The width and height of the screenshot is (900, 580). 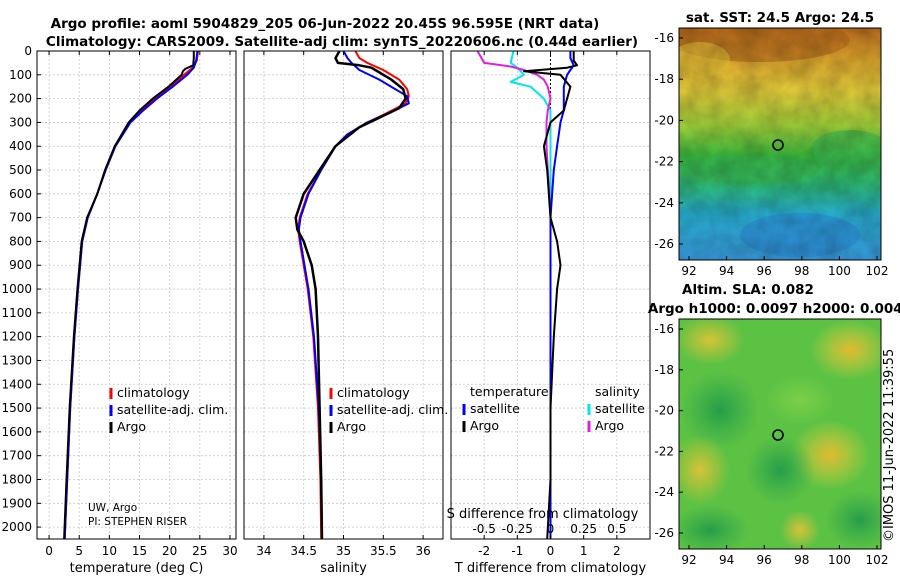 I want to click on y-tick-label: 1800, so click(x=16, y=479).